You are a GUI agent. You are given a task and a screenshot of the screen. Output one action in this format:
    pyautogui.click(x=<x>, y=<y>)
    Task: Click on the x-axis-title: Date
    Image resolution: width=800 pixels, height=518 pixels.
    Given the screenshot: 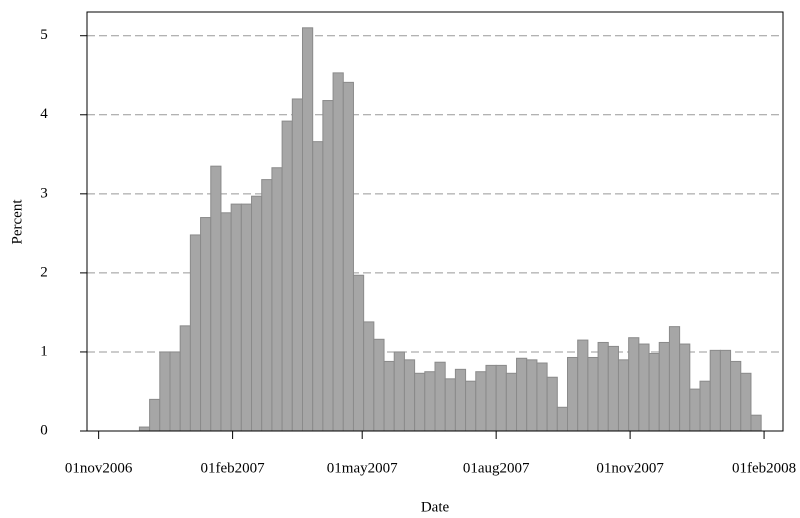 What is the action you would take?
    pyautogui.click(x=435, y=507)
    